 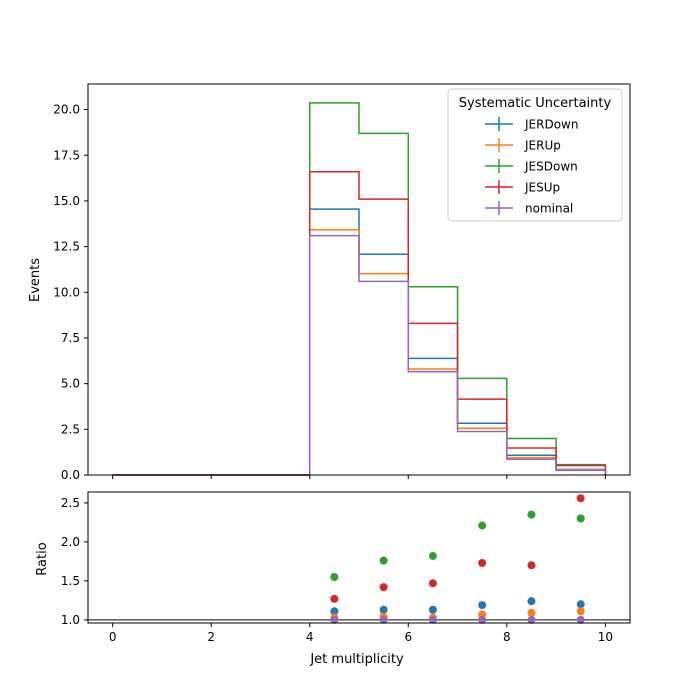 What do you see at coordinates (70, 384) in the screenshot?
I see `top-y-tick-label: 5.0` at bounding box center [70, 384].